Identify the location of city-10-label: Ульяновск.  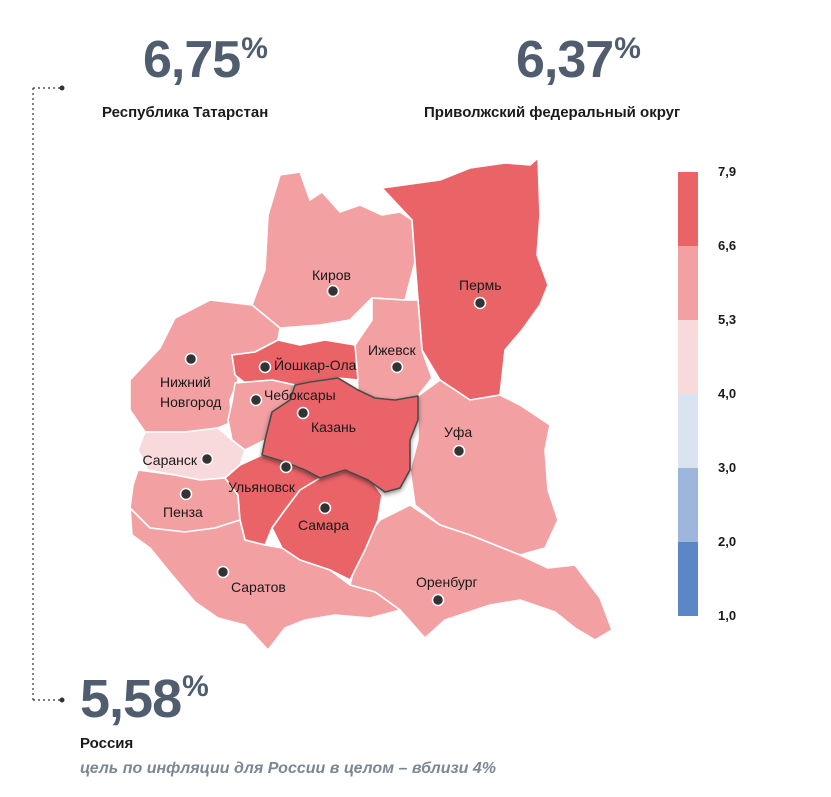
(262, 487).